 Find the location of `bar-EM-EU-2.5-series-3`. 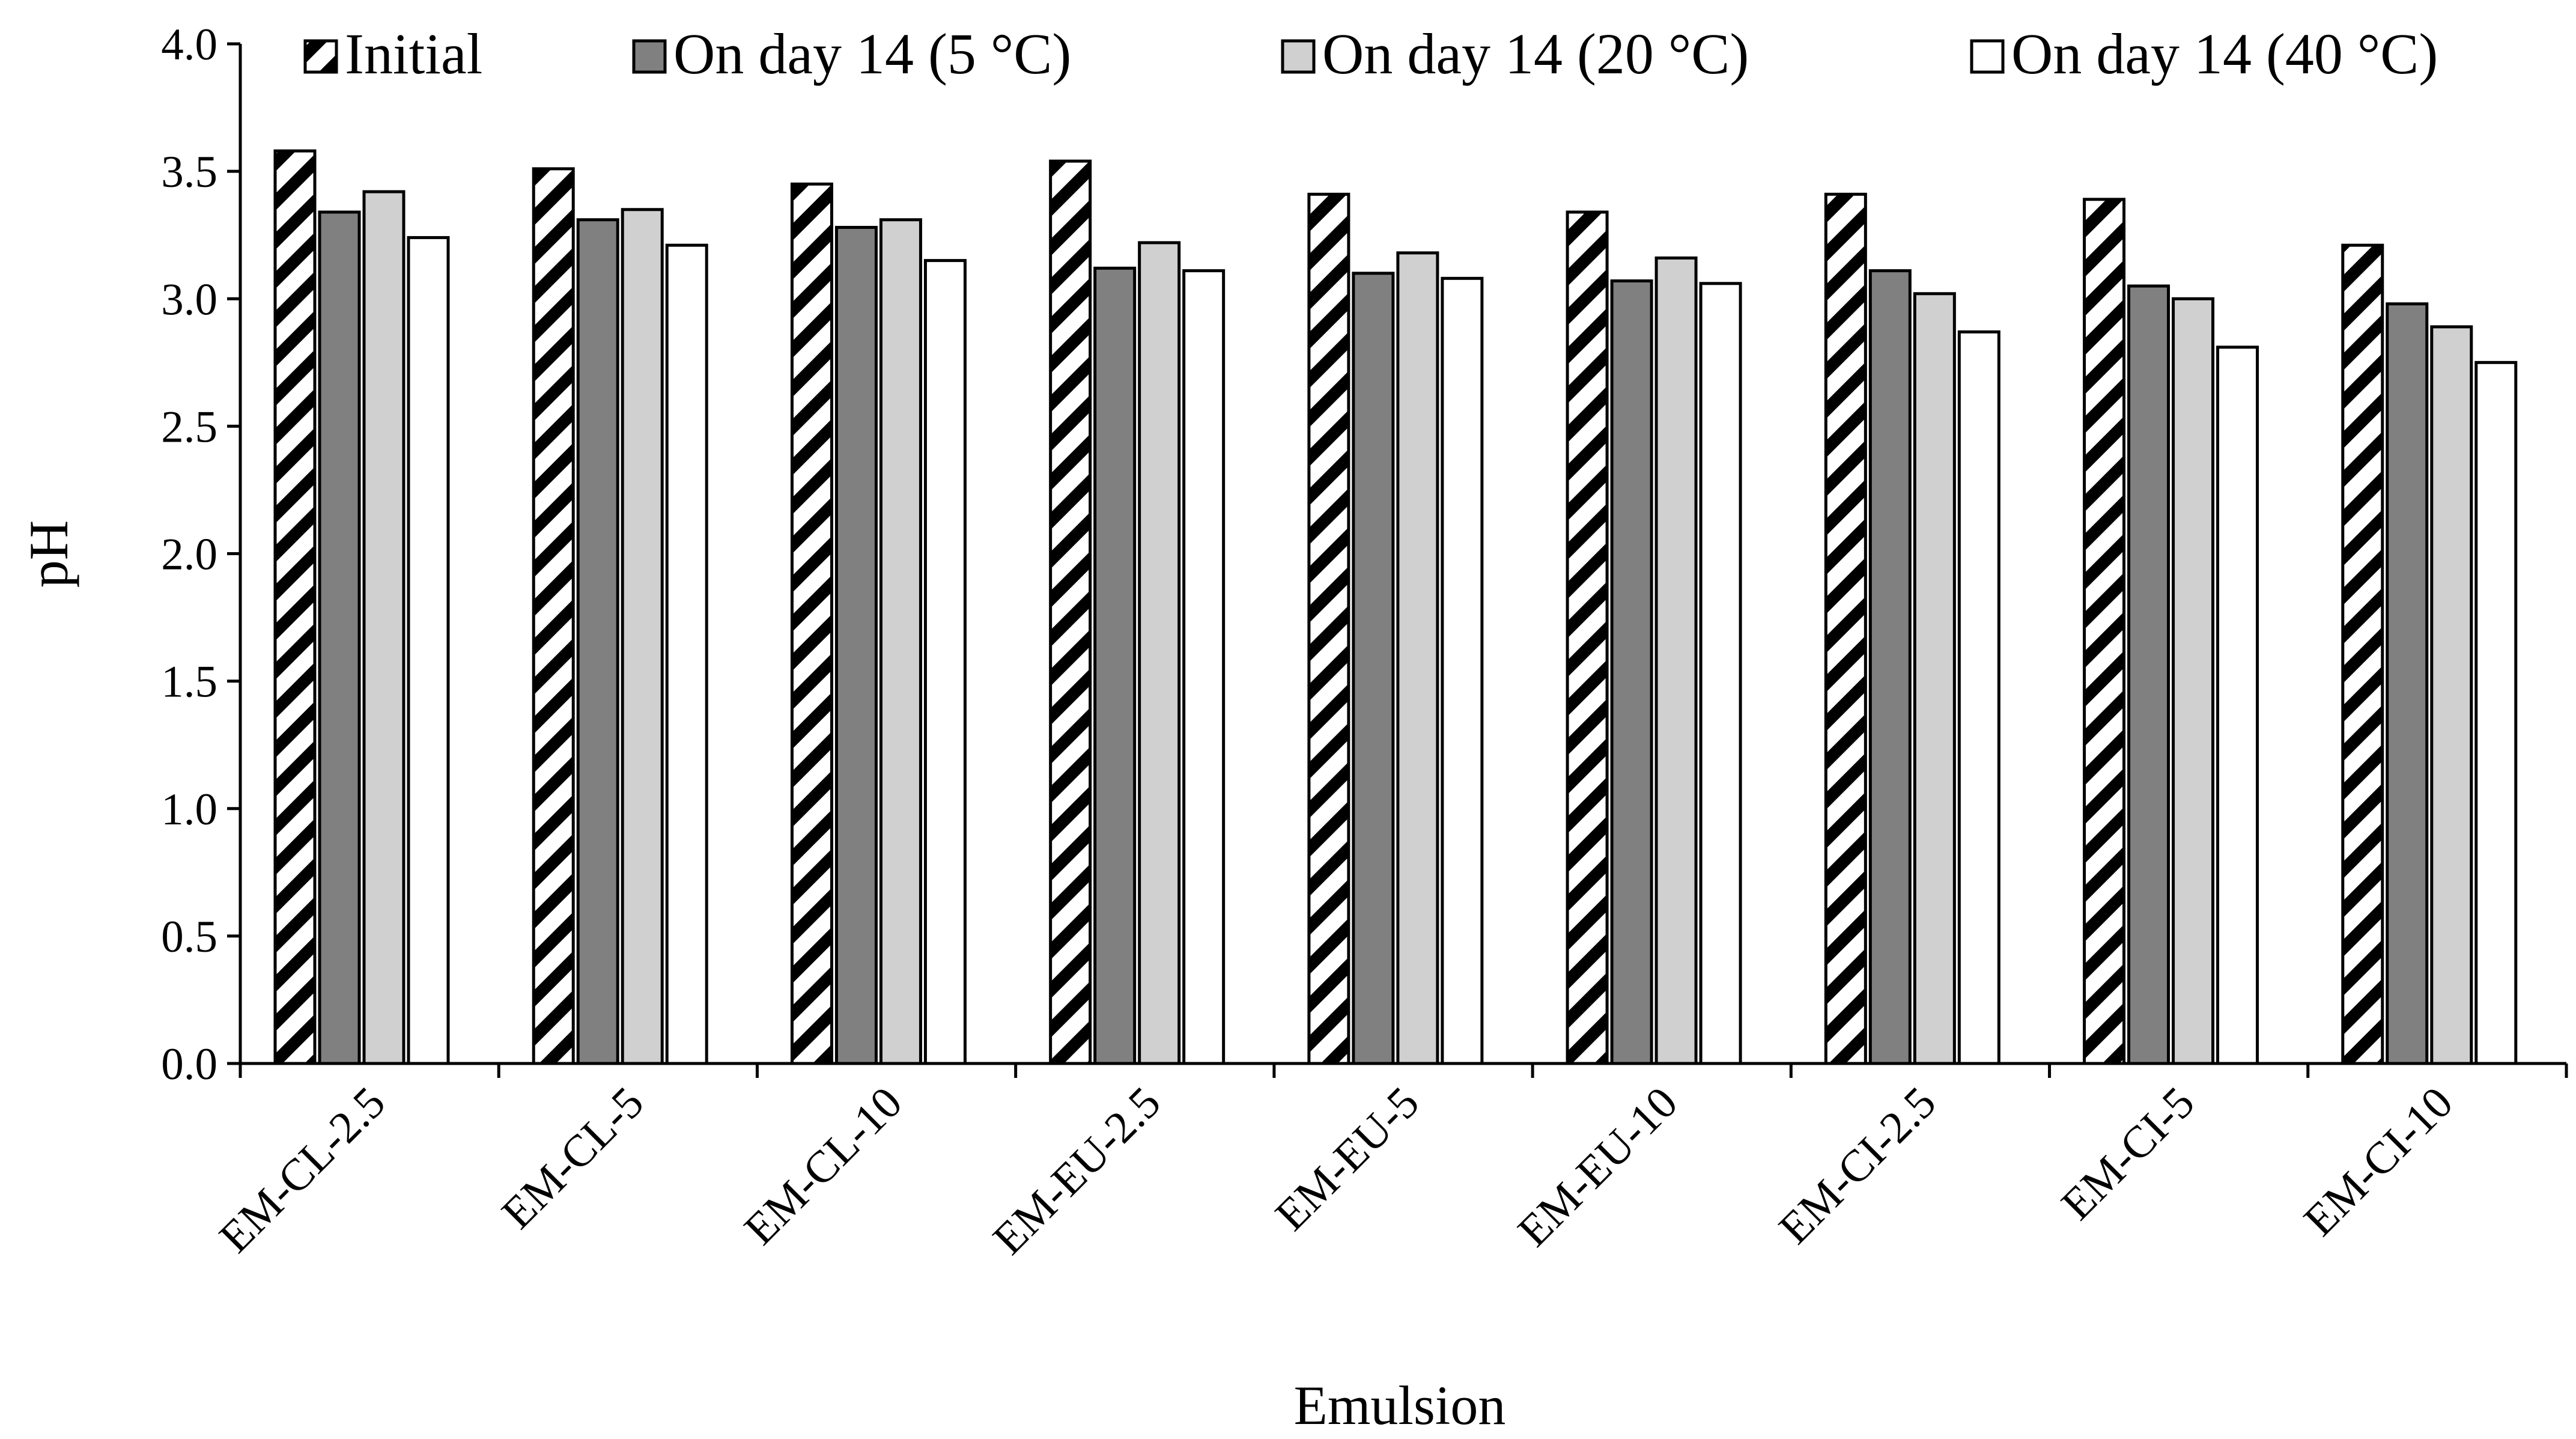

bar-EM-EU-2.5-series-3 is located at coordinates (1204, 667).